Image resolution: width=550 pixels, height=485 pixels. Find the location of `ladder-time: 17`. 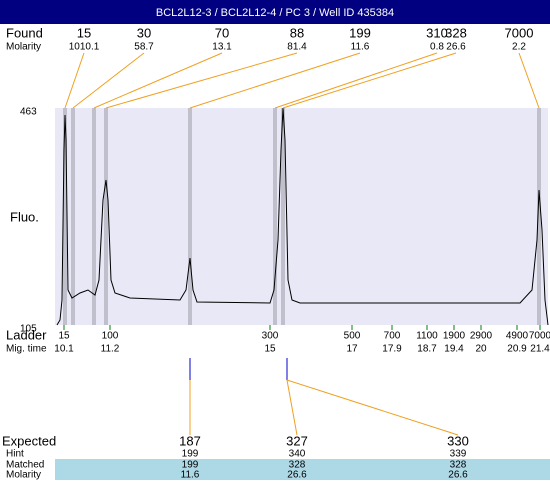

ladder-time: 17 is located at coordinates (352, 349).